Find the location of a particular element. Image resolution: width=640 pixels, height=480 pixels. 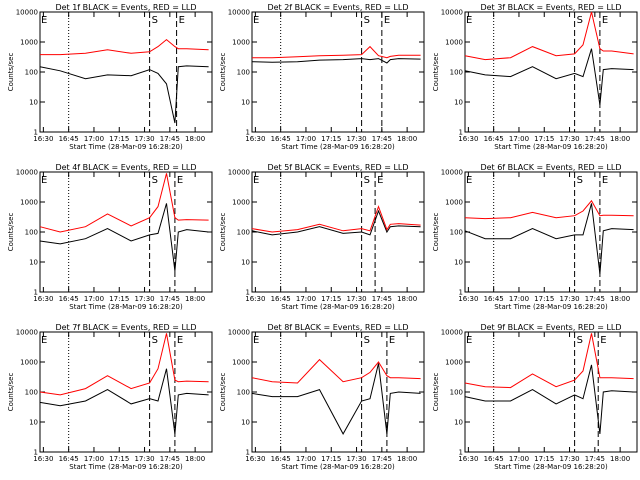

chart-title: Det 8f BLACK = Events, RED = LLD is located at coordinates (337, 327).